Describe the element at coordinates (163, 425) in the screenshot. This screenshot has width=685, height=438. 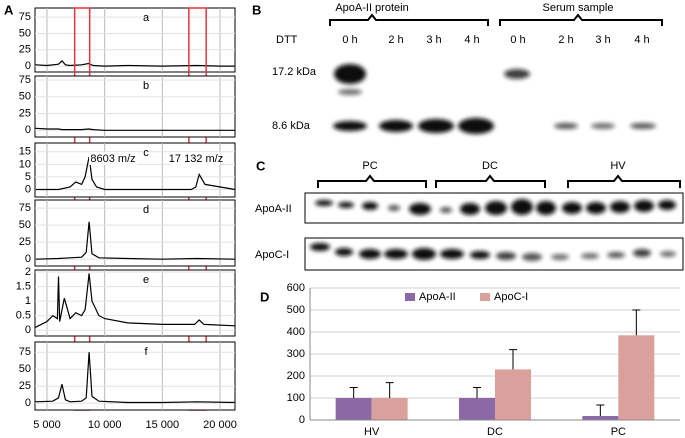
I see `x-tick-label: 15 000` at that location.